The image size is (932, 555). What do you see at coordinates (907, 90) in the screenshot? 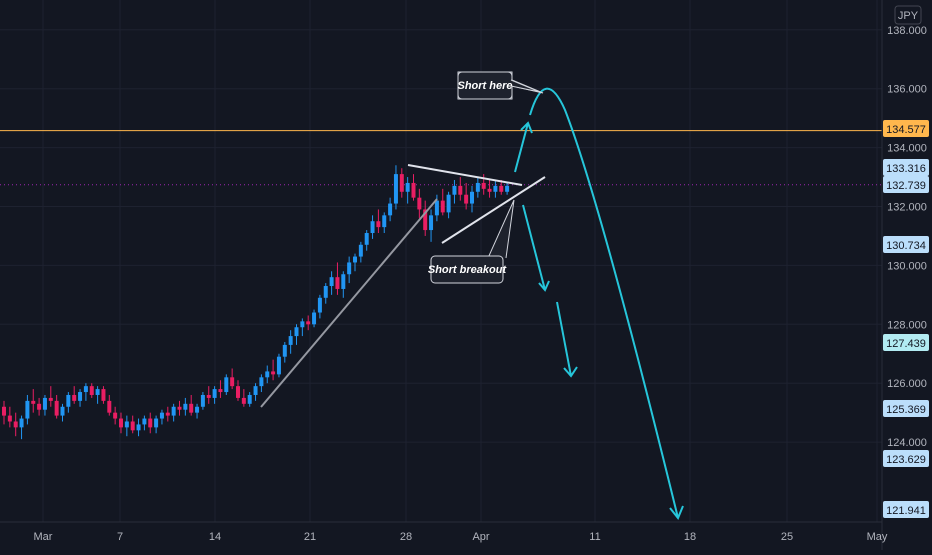
I see `y-tick-label: 136.000` at bounding box center [907, 90].